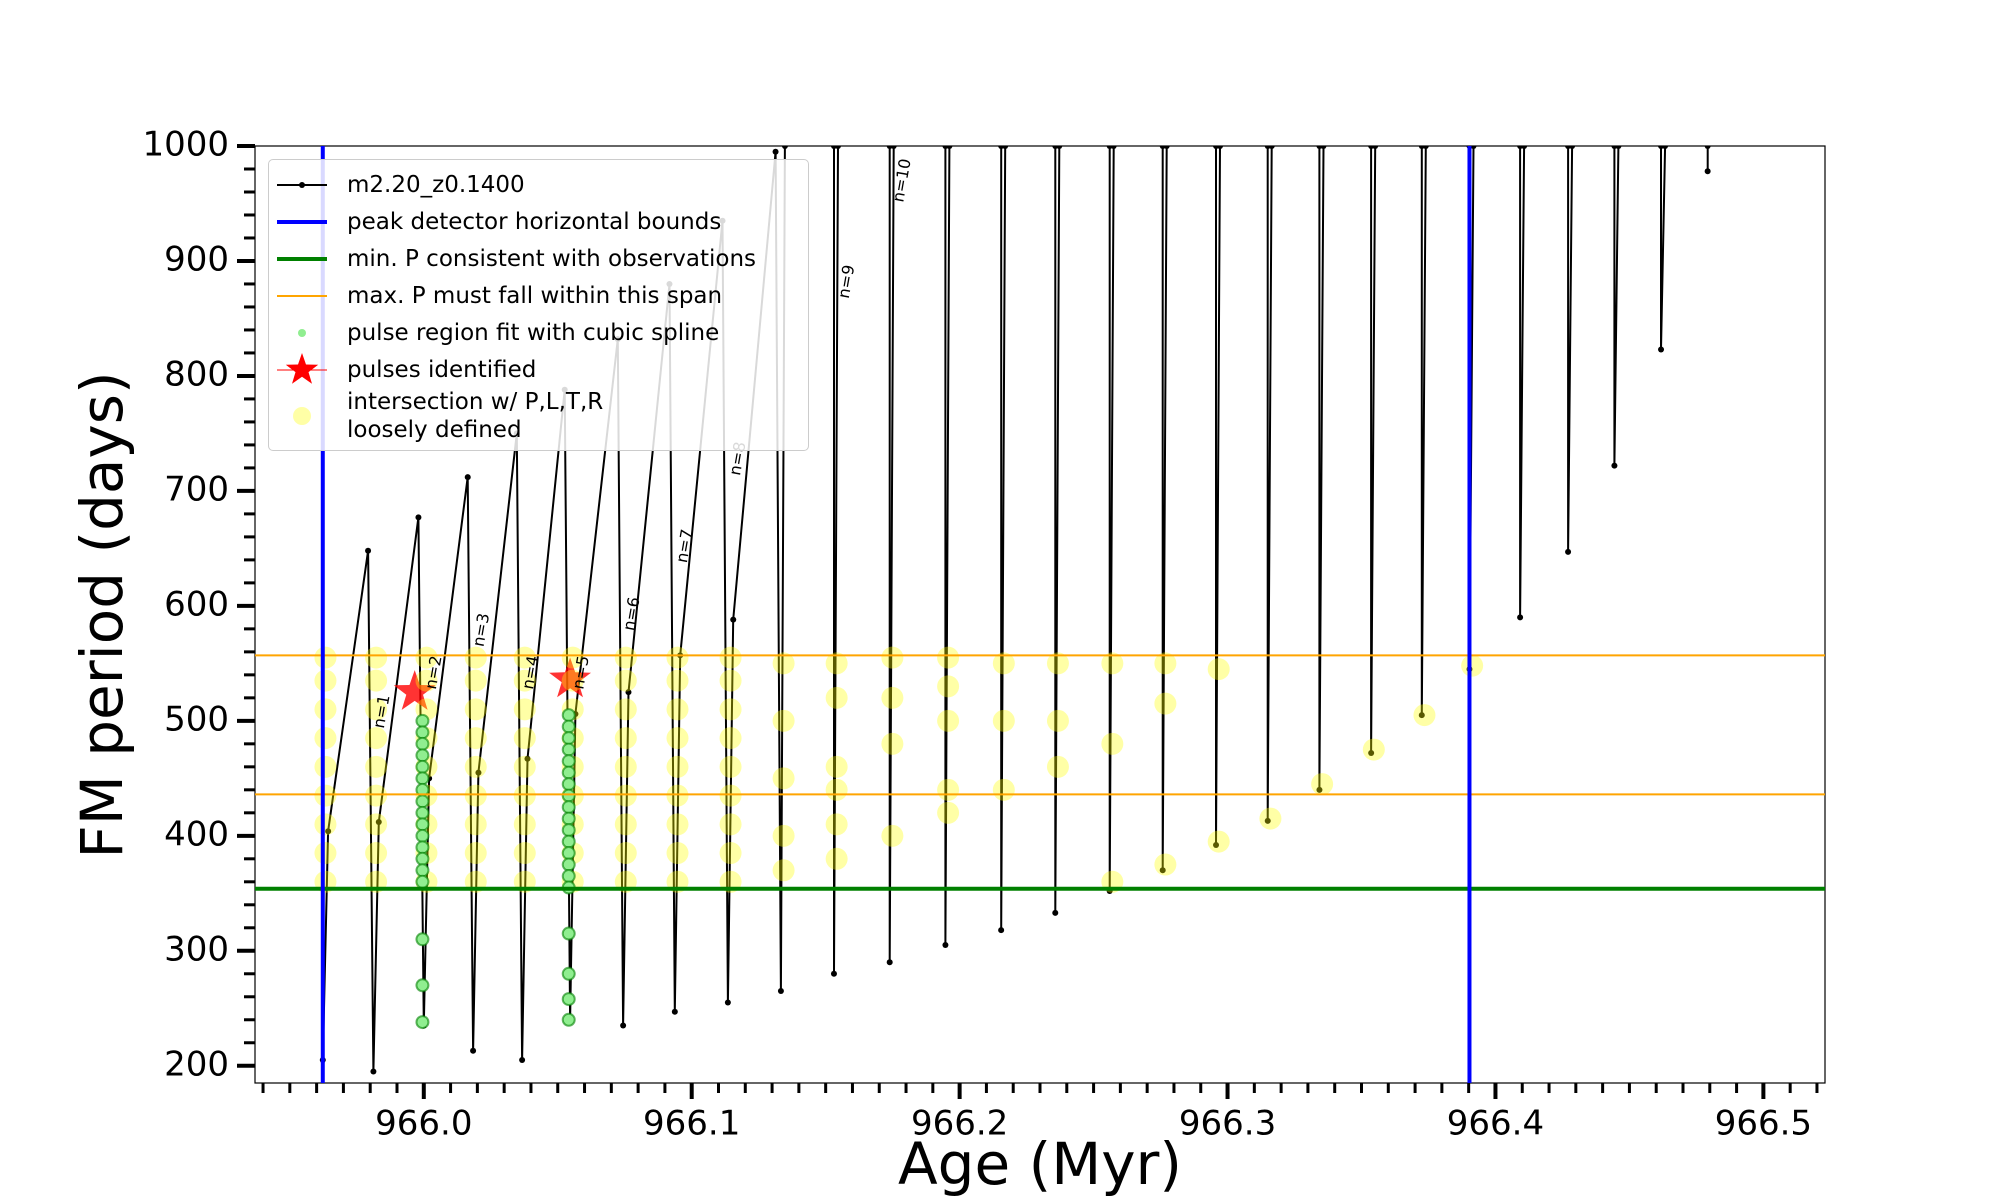 The height and width of the screenshot is (1204, 2000). Describe the element at coordinates (534, 221) in the screenshot. I see `legend-label: peak detector horizontal bounds` at that location.